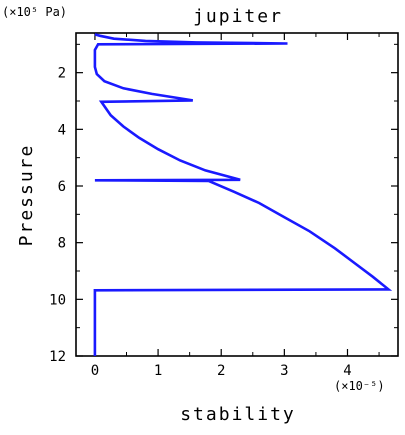  I want to click on y-tick-label: 10, so click(57, 300).